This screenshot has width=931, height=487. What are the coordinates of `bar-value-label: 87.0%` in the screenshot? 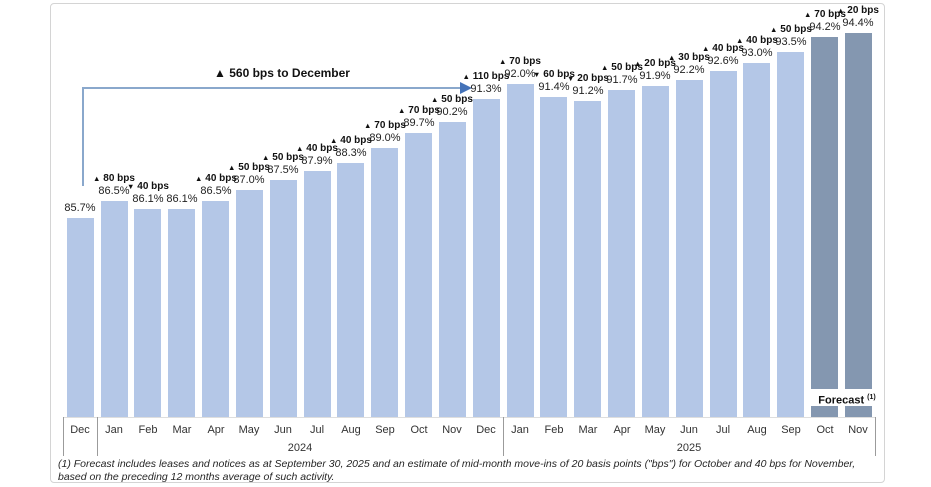 It's located at (249, 180).